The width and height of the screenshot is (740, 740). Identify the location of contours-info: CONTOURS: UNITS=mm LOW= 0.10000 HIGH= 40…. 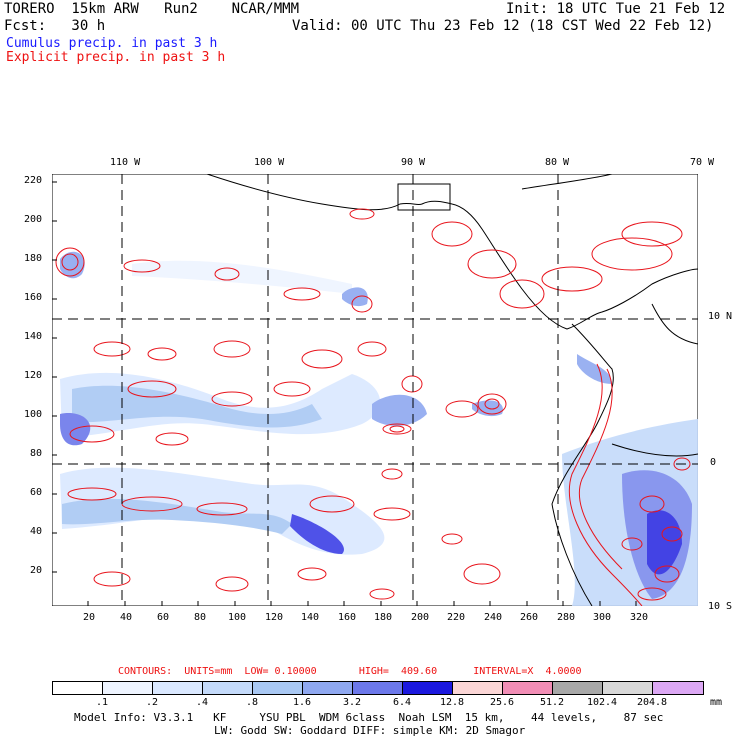
(350, 671).